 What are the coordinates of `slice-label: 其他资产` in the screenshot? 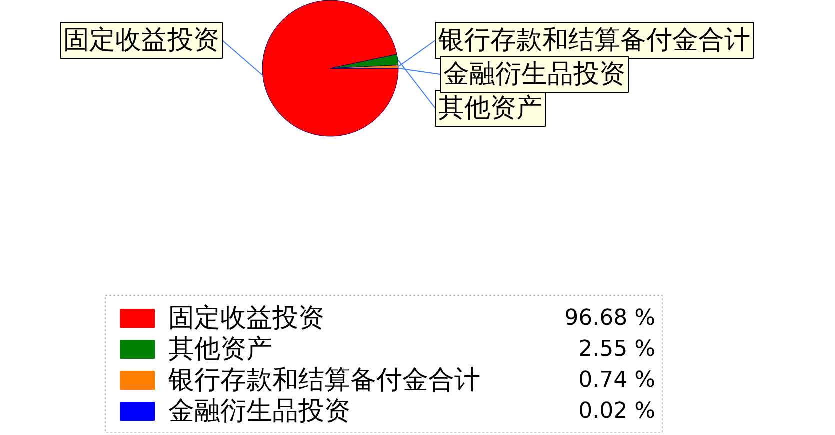 It's located at (490, 109).